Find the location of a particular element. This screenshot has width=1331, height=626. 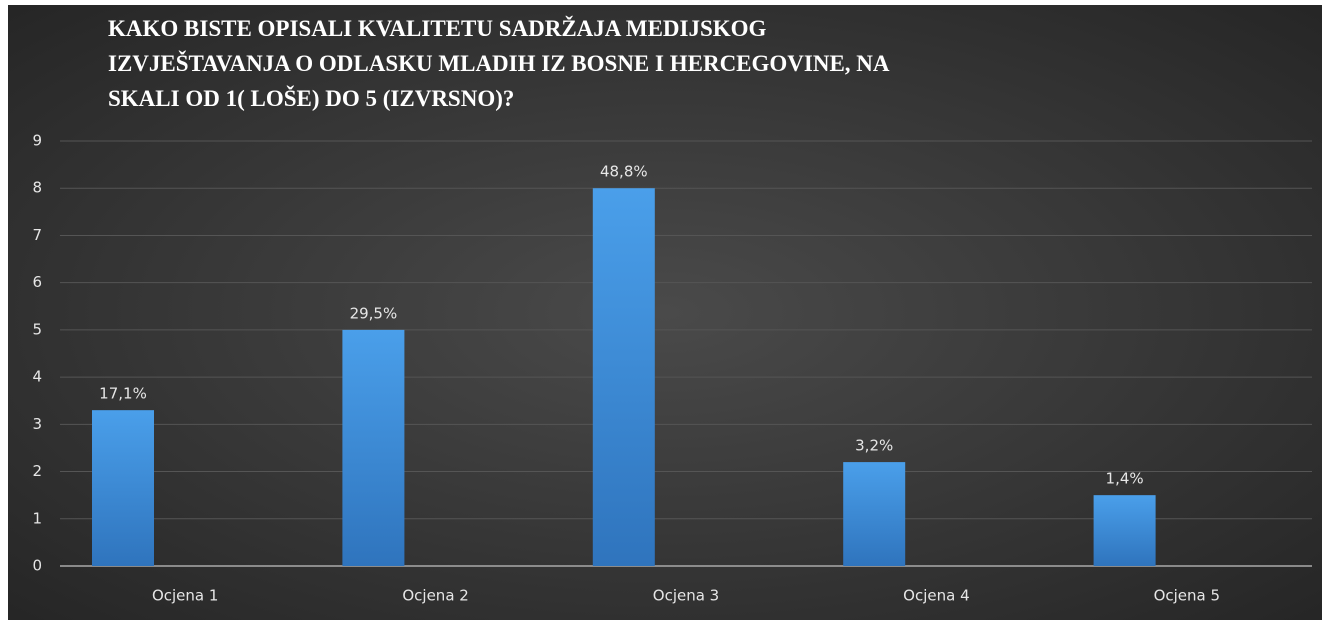

x-tick-label: Ocjena 3 is located at coordinates (686, 596).